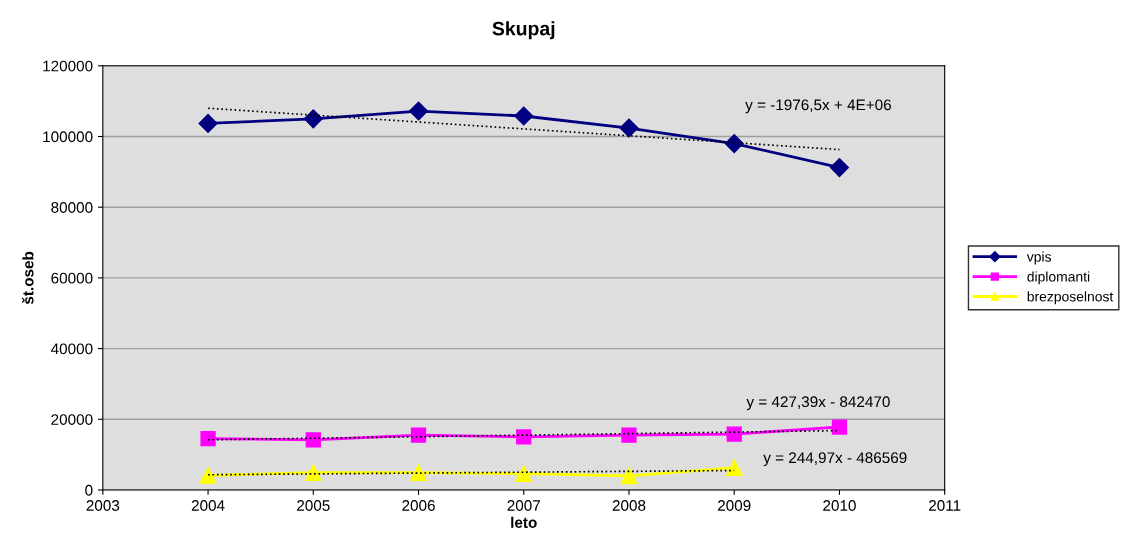  Describe the element at coordinates (89, 490) in the screenshot. I see `y-tick-label: 0` at that location.